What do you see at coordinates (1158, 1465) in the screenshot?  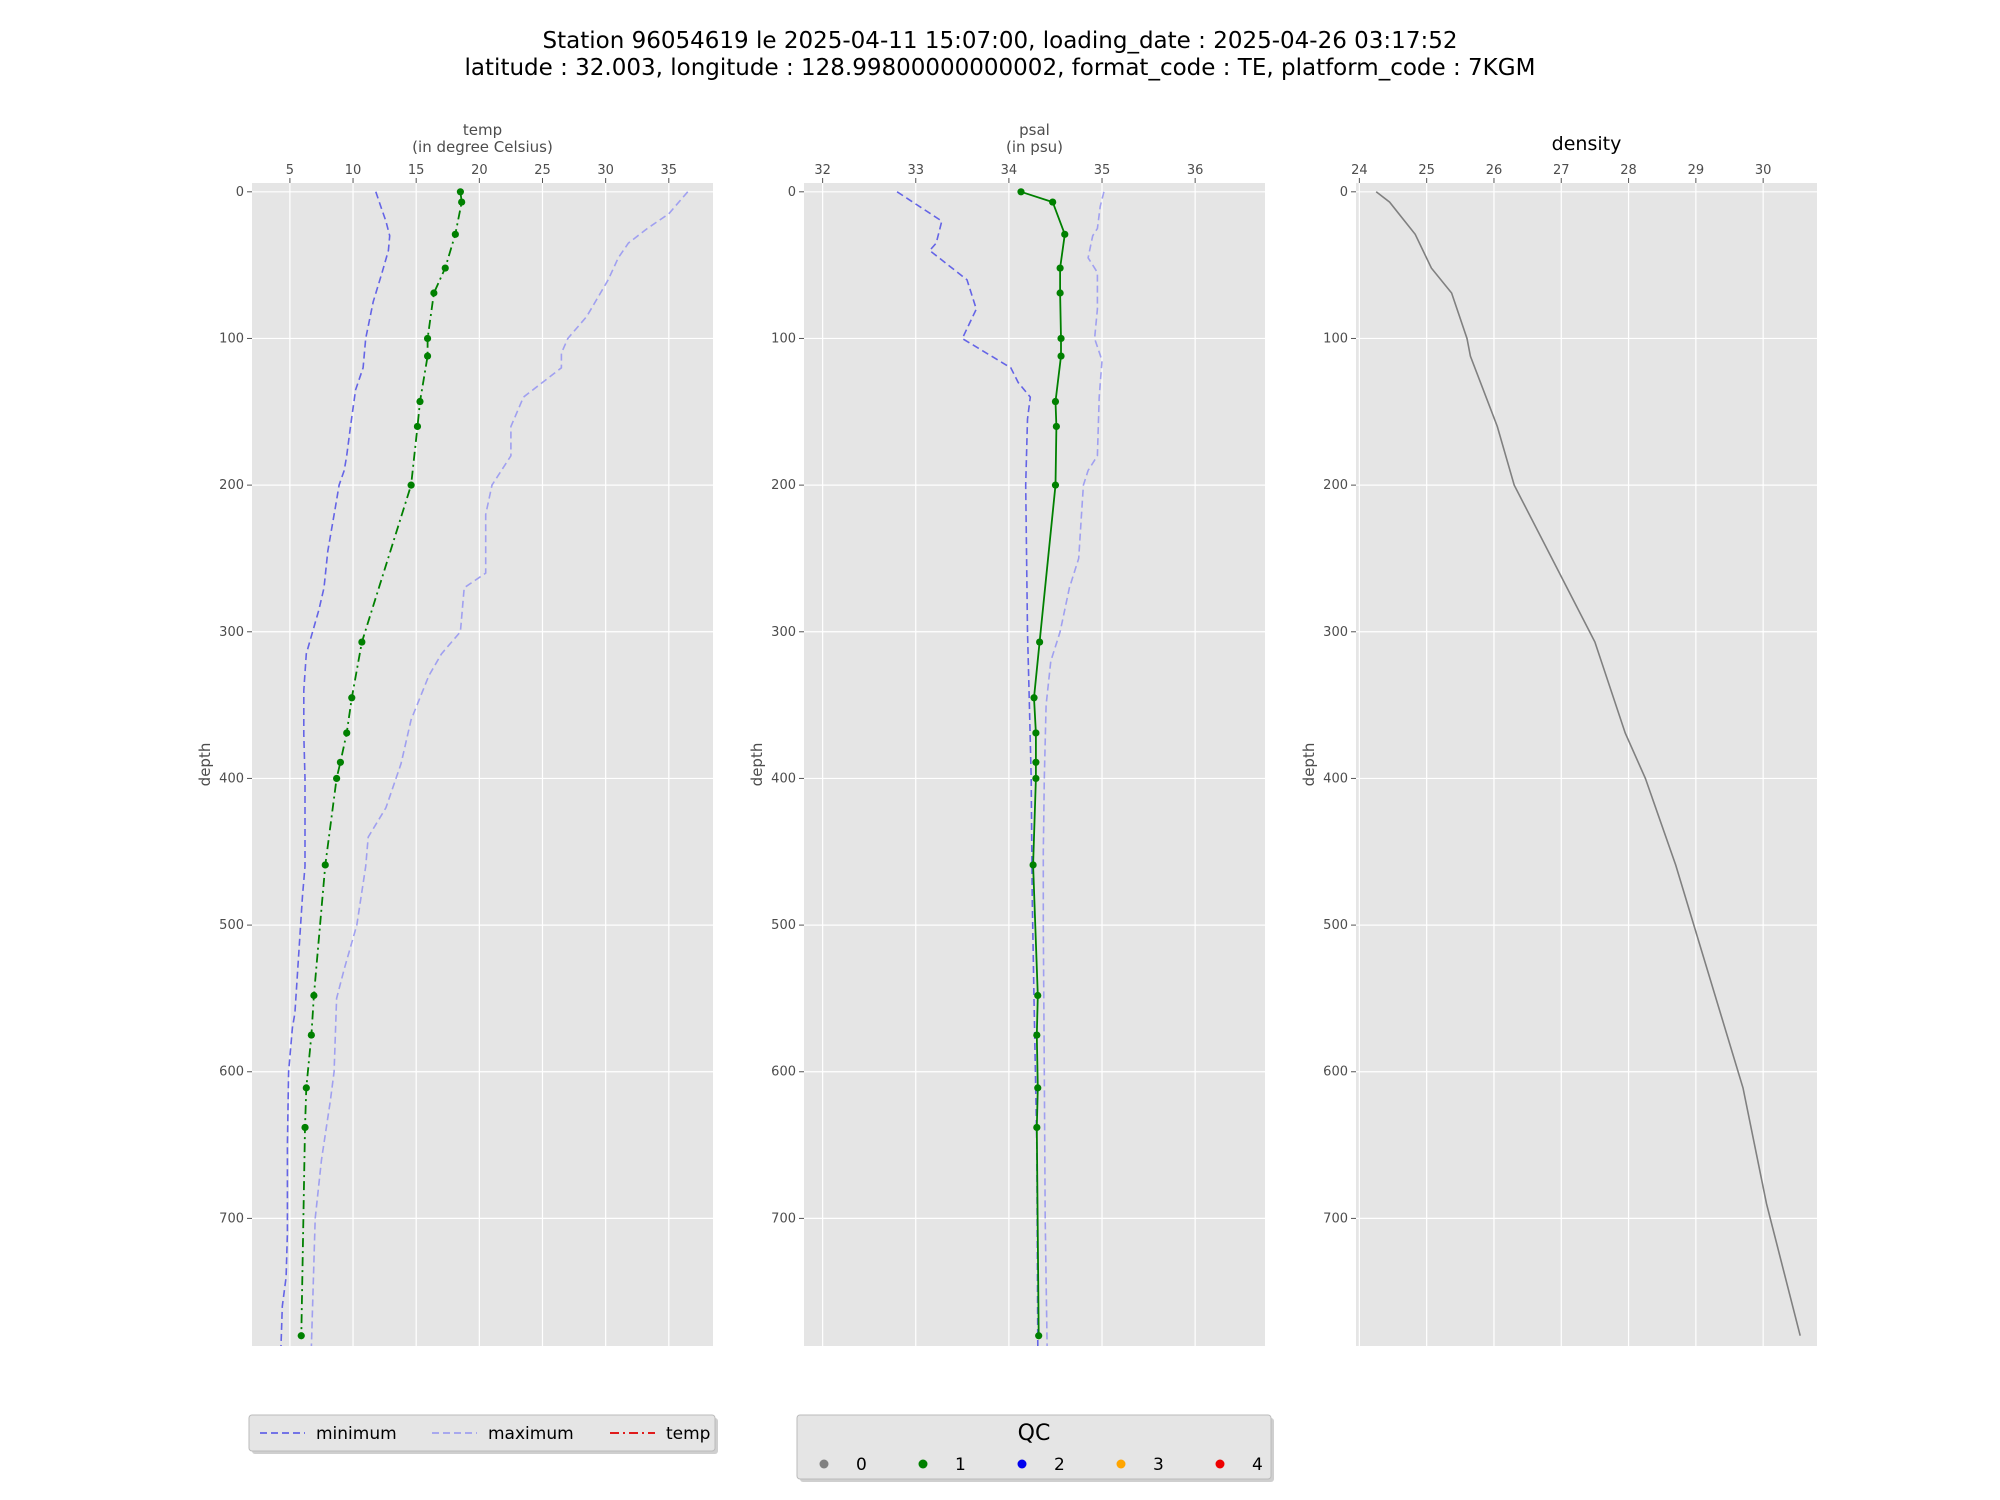 I see `qc-label-3: 3` at bounding box center [1158, 1465].